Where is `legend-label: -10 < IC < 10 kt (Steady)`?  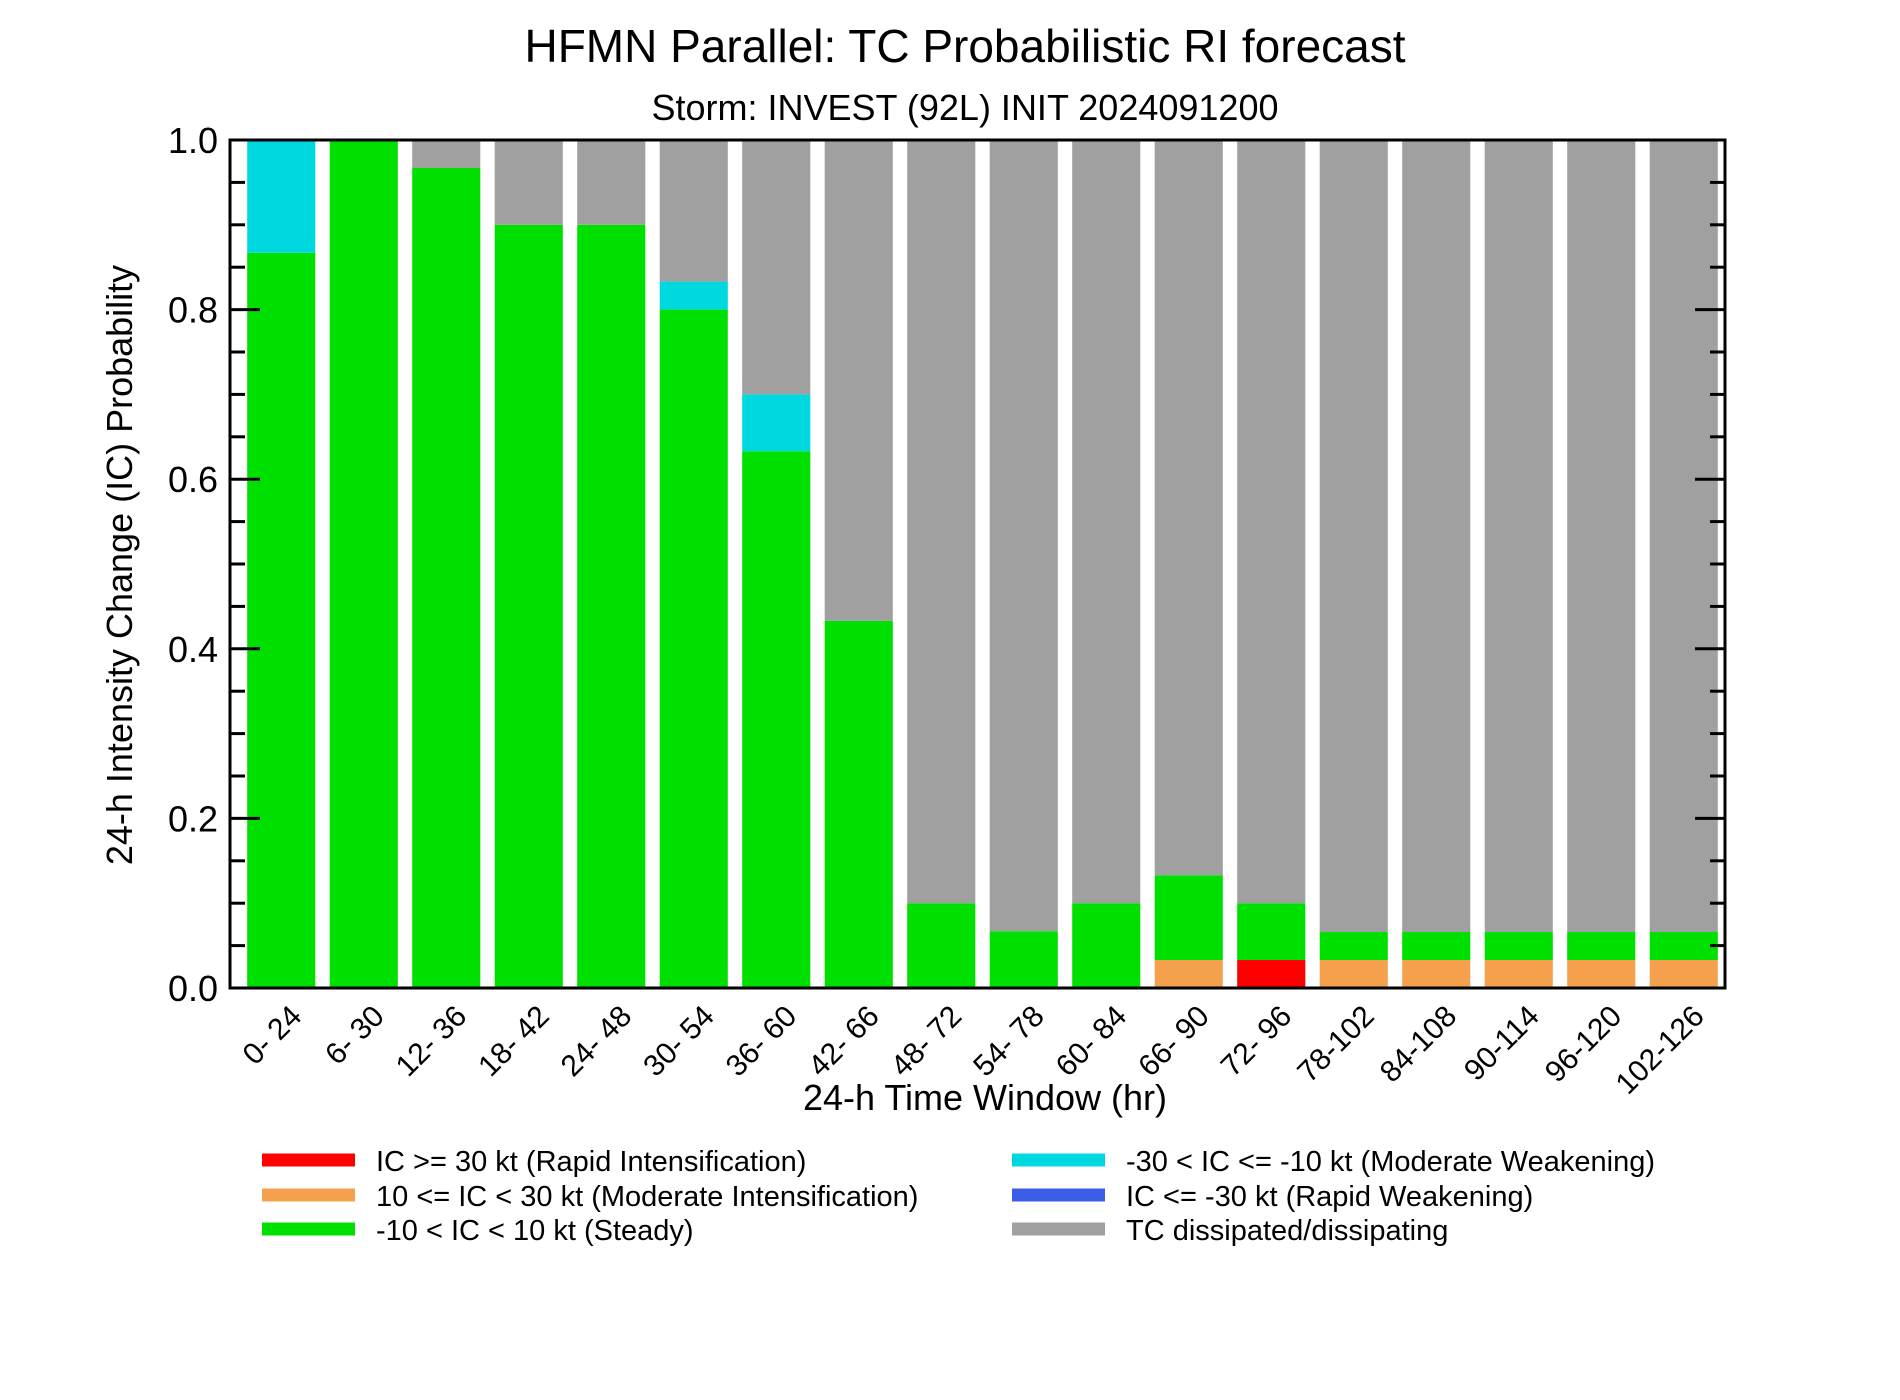
legend-label: -10 < IC < 10 kt (Steady) is located at coordinates (535, 1231).